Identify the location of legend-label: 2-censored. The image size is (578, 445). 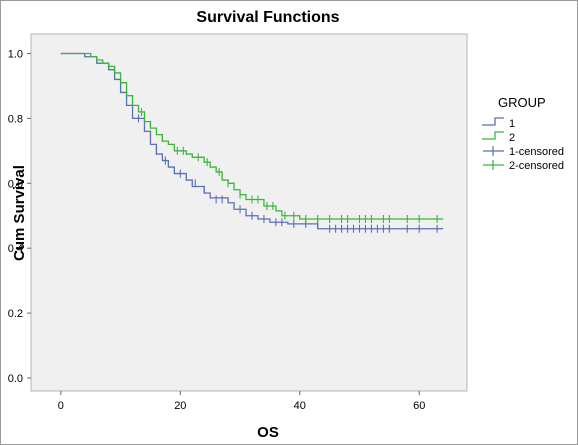
(536, 166).